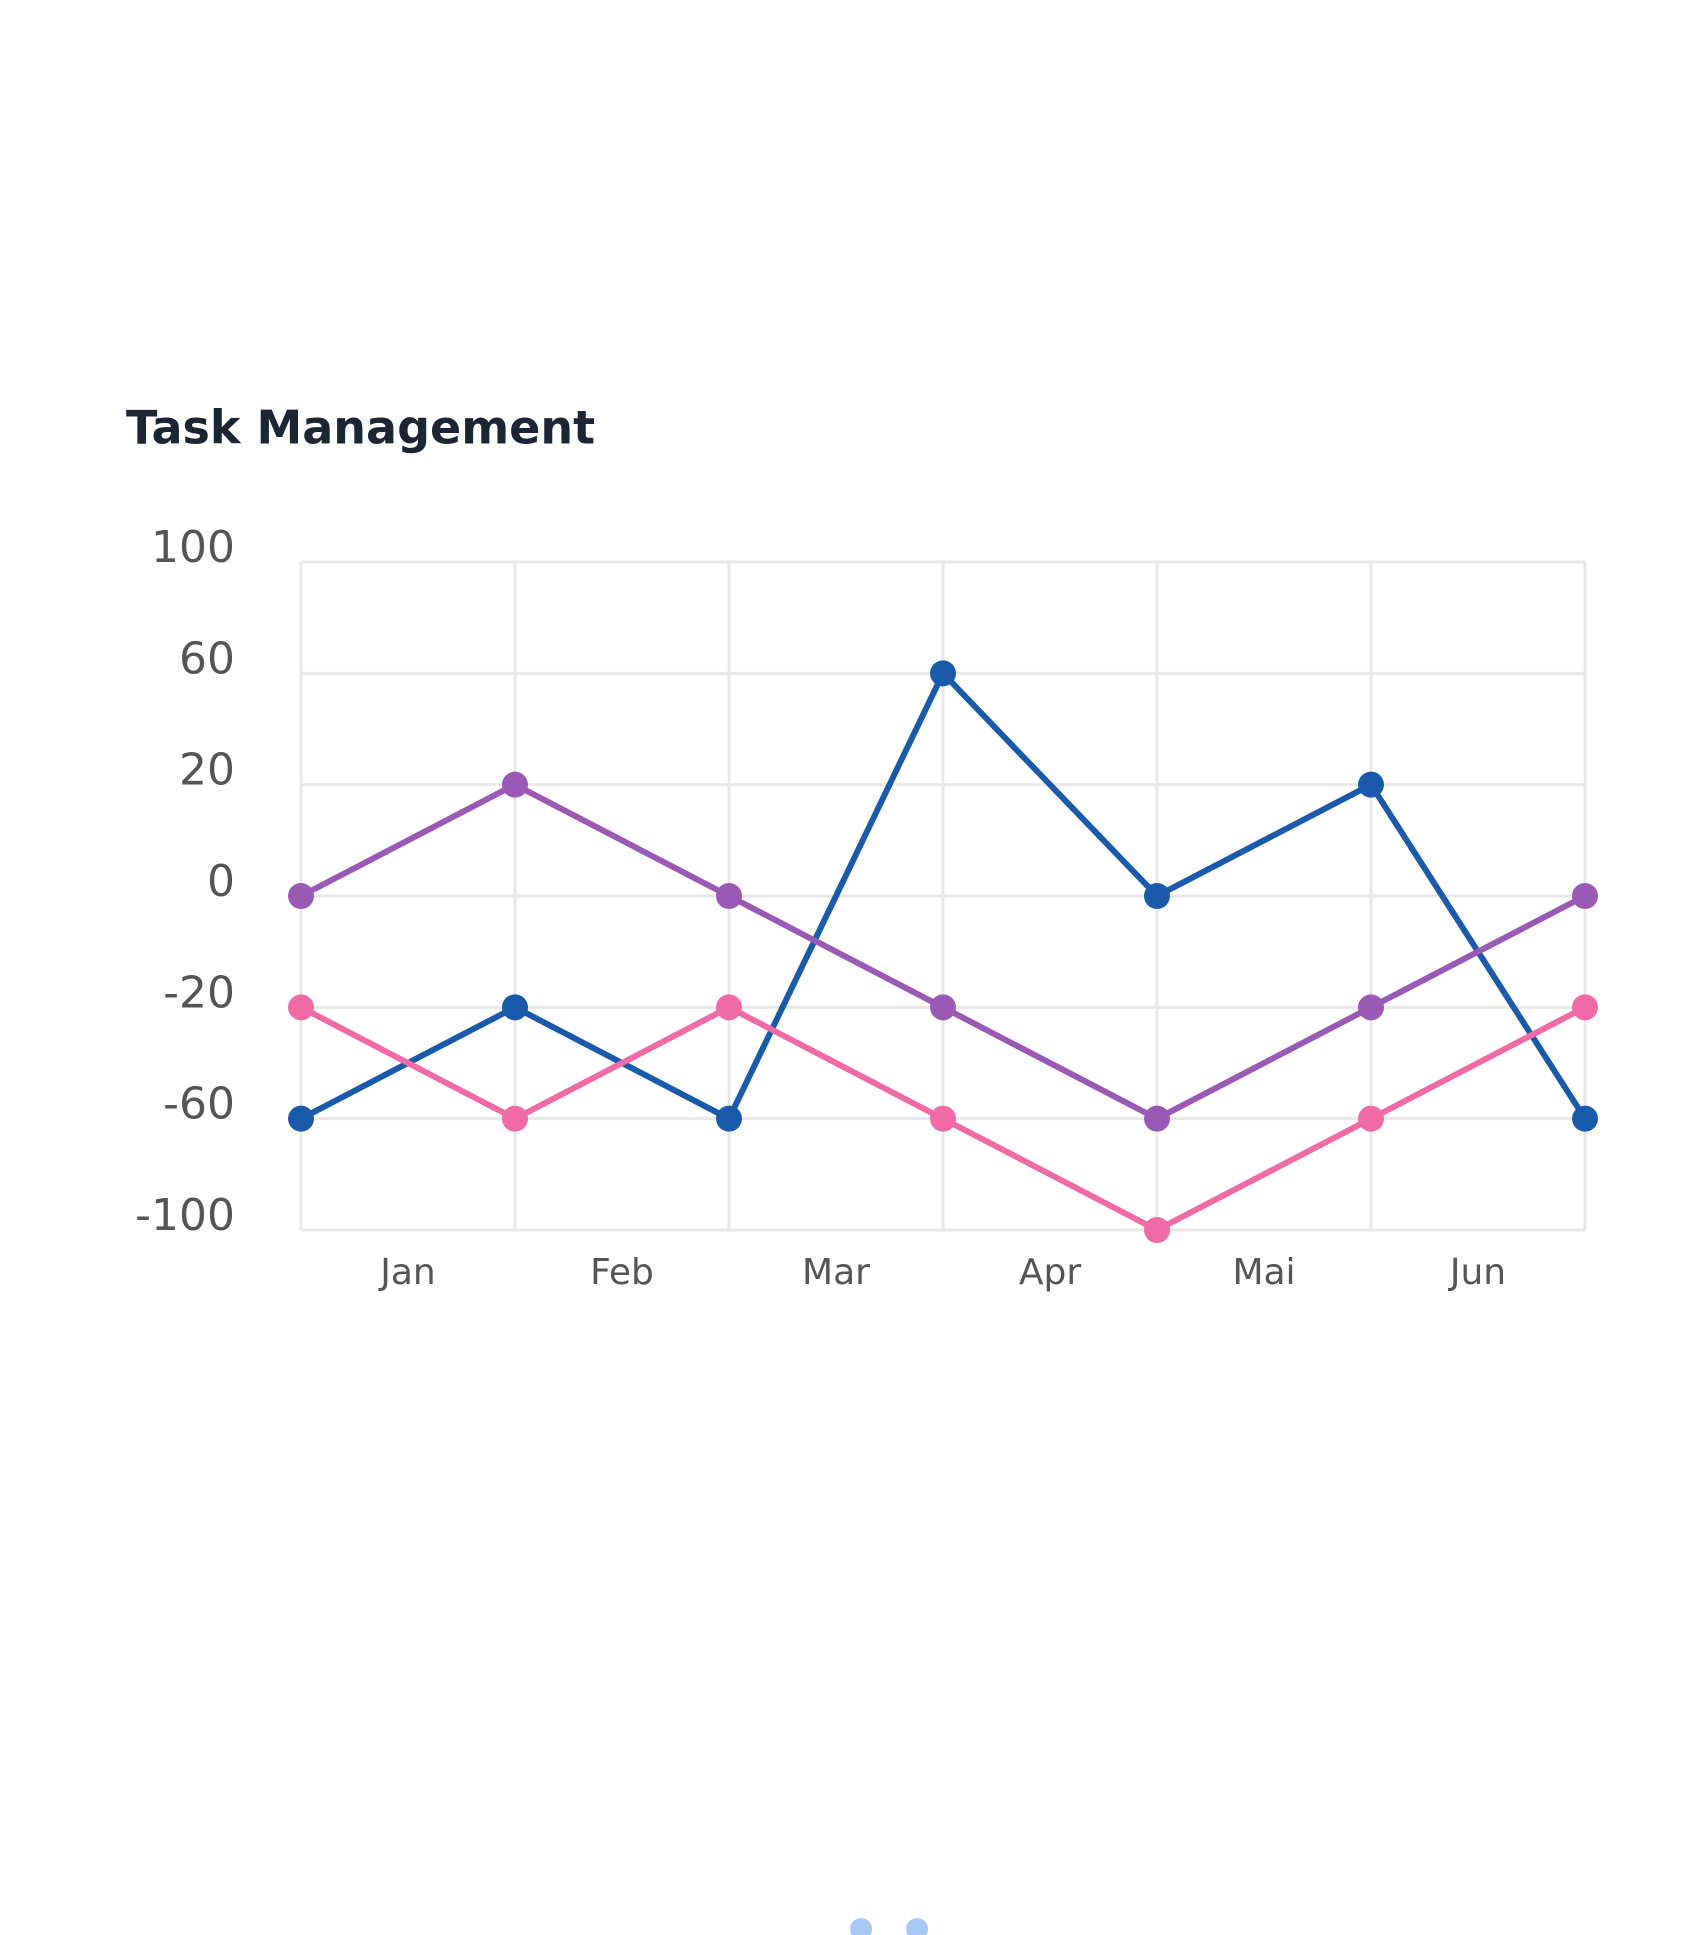  What do you see at coordinates (207, 658) in the screenshot?
I see `y-tick-label: 60` at bounding box center [207, 658].